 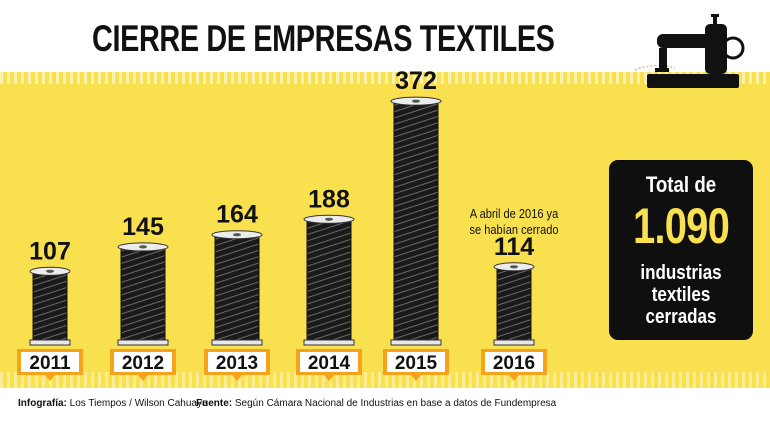 What do you see at coordinates (143, 247) in the screenshot?
I see `spool-hole-2012` at bounding box center [143, 247].